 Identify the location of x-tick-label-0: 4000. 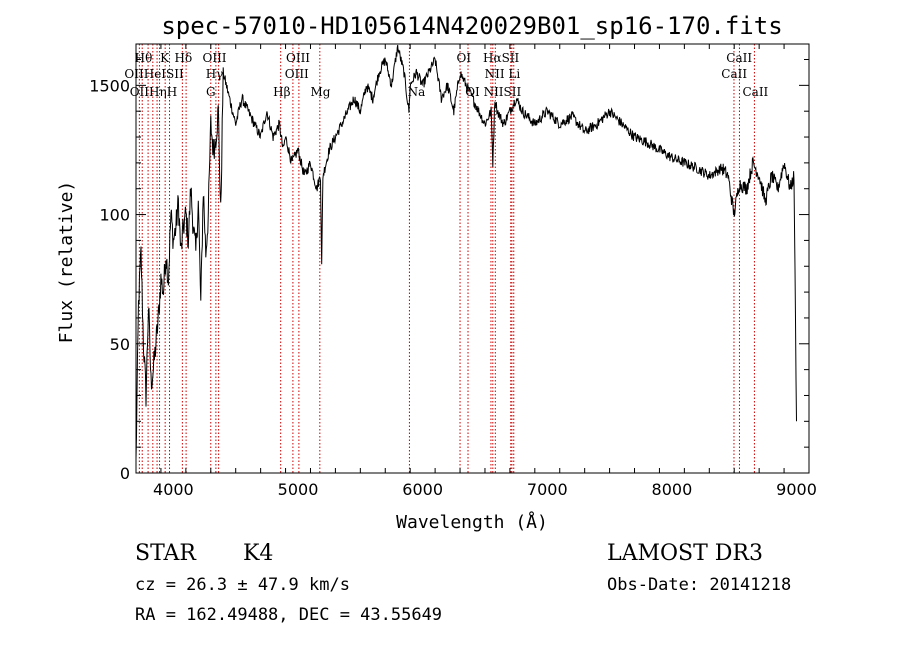
(173, 489).